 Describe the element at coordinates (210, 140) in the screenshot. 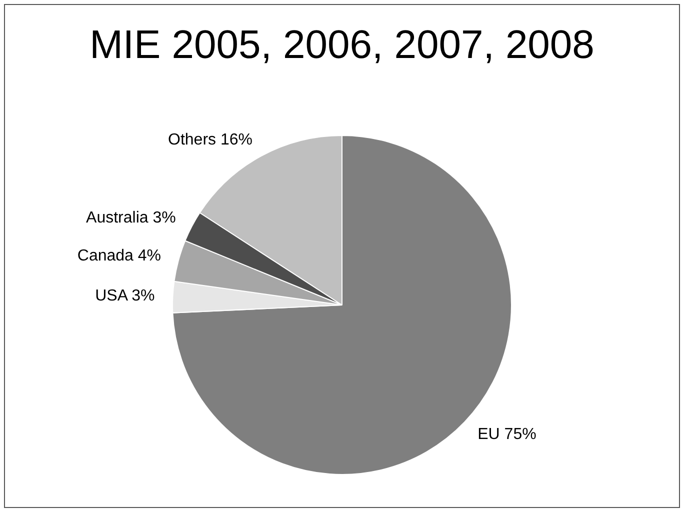

I see `slice-label: Others 16%` at that location.